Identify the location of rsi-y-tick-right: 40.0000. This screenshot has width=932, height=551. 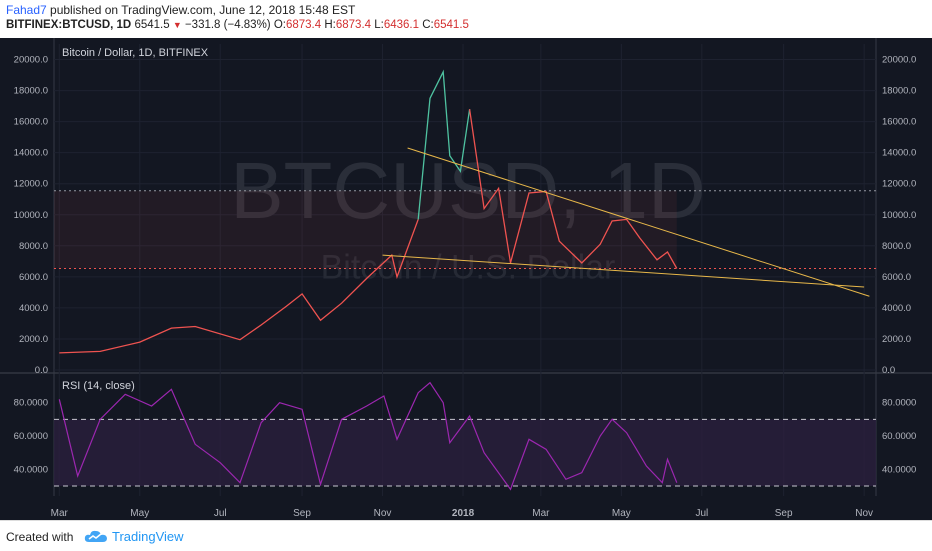
(899, 469).